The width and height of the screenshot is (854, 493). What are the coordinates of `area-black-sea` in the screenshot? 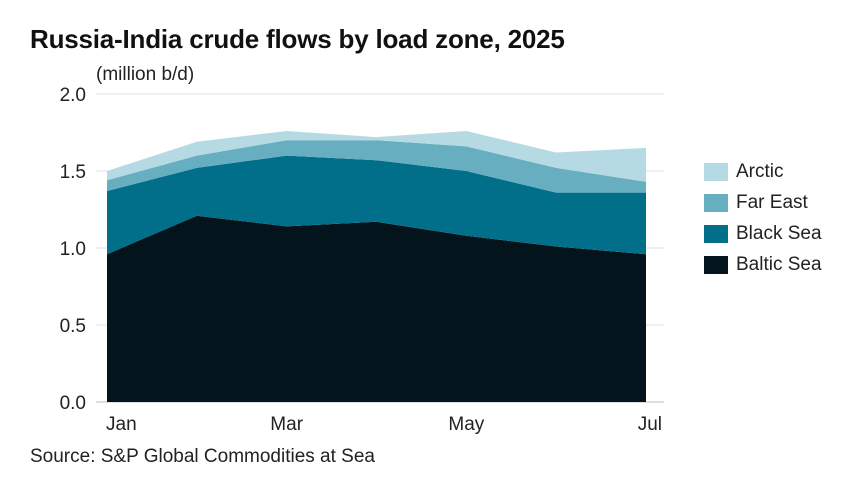 It's located at (376, 205).